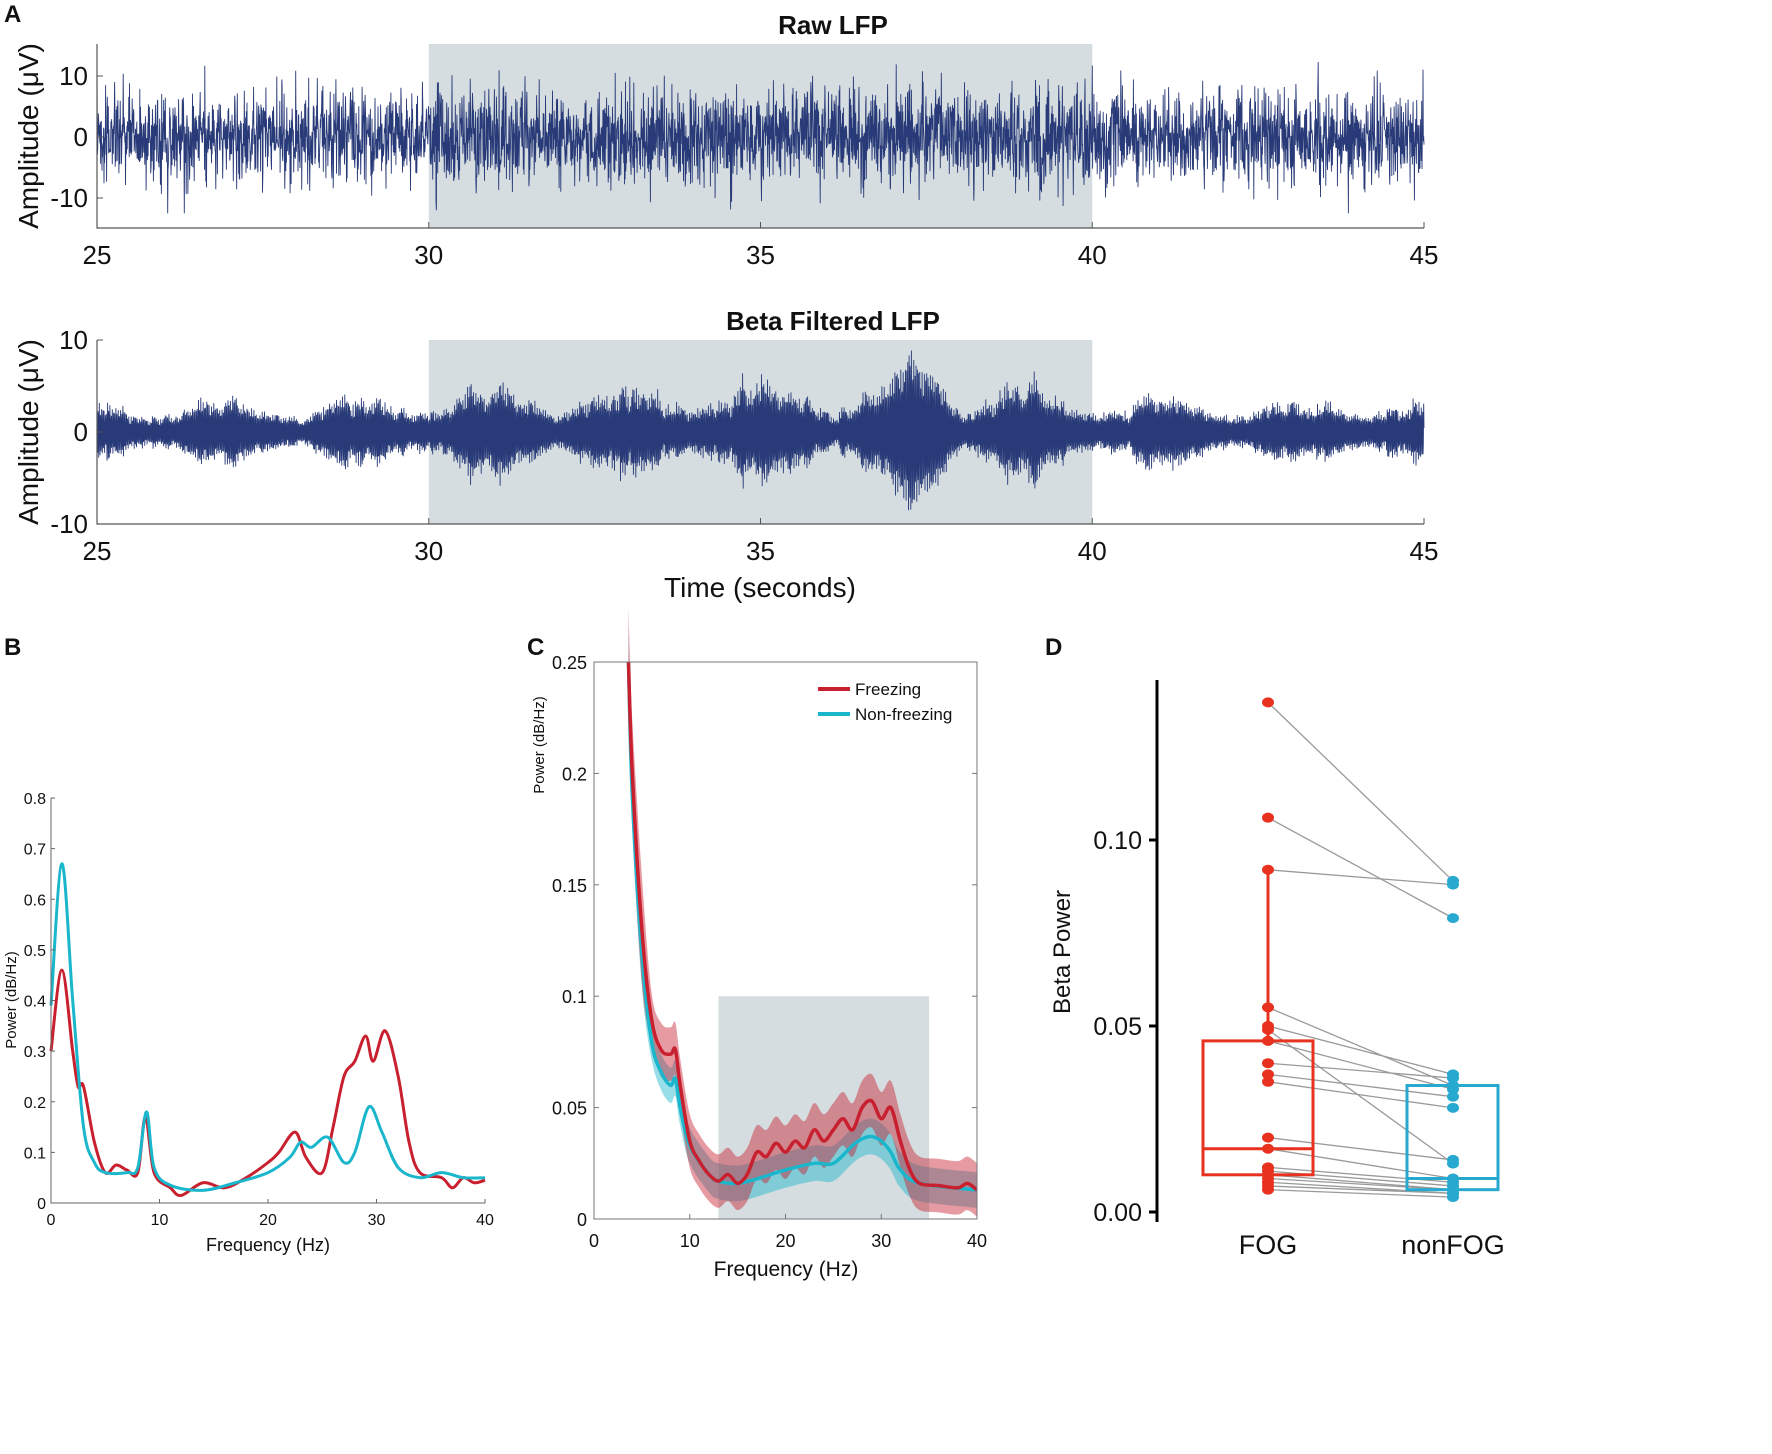 The height and width of the screenshot is (1454, 1772). Describe the element at coordinates (833, 321) in the screenshot. I see `chart-title: Beta Filtered LFP` at that location.